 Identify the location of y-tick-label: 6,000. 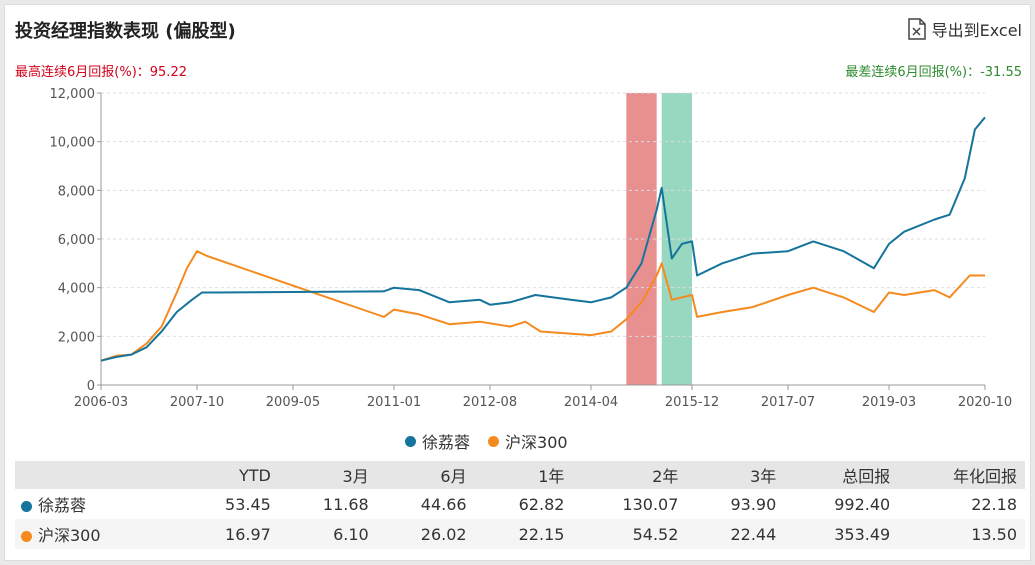
(76, 240).